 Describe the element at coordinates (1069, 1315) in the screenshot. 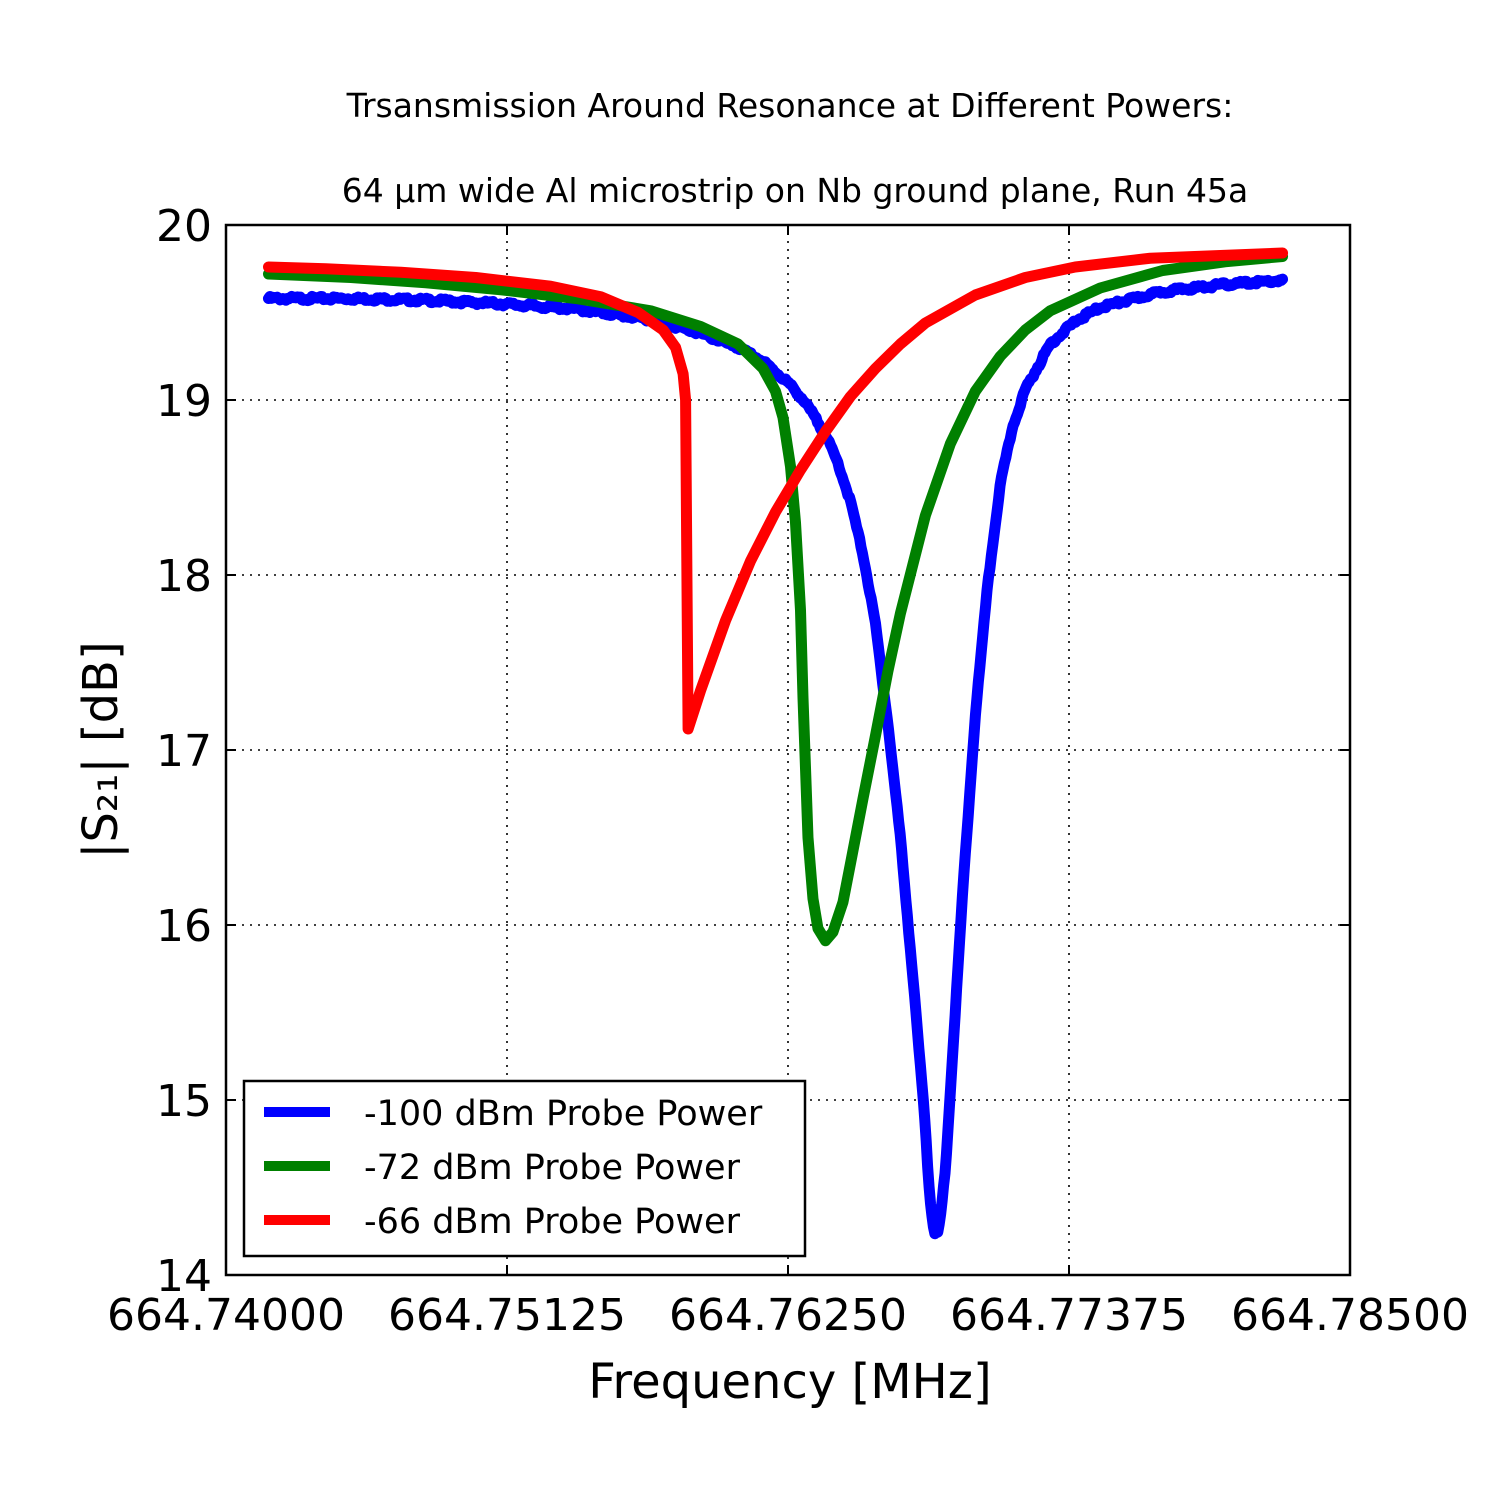

I see `x-tick-label: 664.77375` at that location.